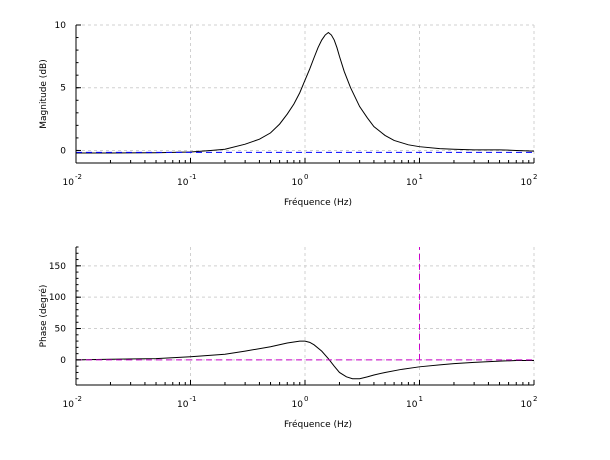 This screenshot has height=460, width=610. What do you see at coordinates (318, 424) in the screenshot?
I see `phase-xlabel: Fréquence (Hz)` at bounding box center [318, 424].